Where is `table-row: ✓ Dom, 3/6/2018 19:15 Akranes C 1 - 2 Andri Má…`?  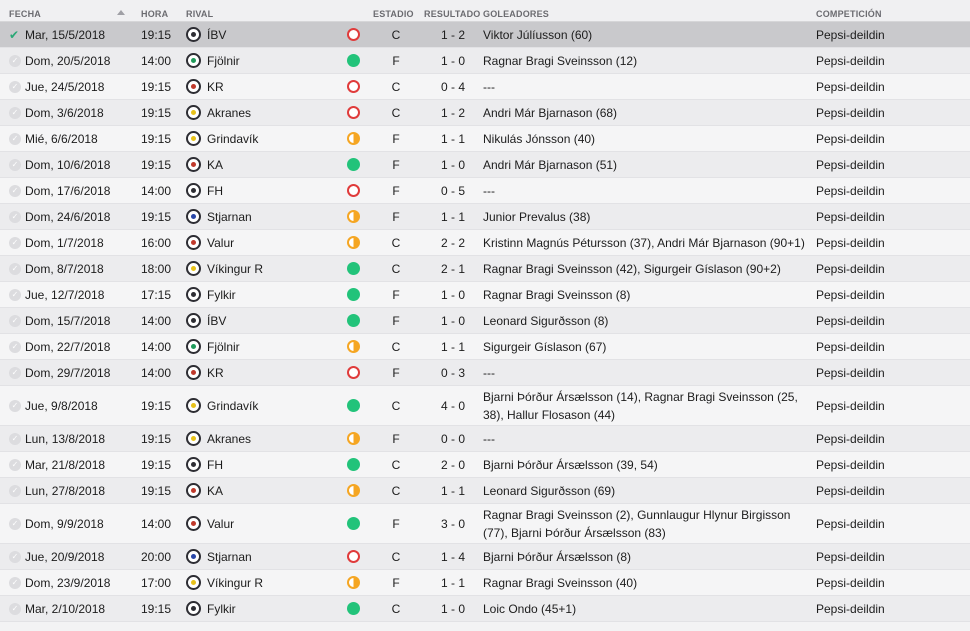
table-row: ✓ Dom, 3/6/2018 19:15 Akranes C 1 - 2 Andri Má… is located at coordinates (485, 113).